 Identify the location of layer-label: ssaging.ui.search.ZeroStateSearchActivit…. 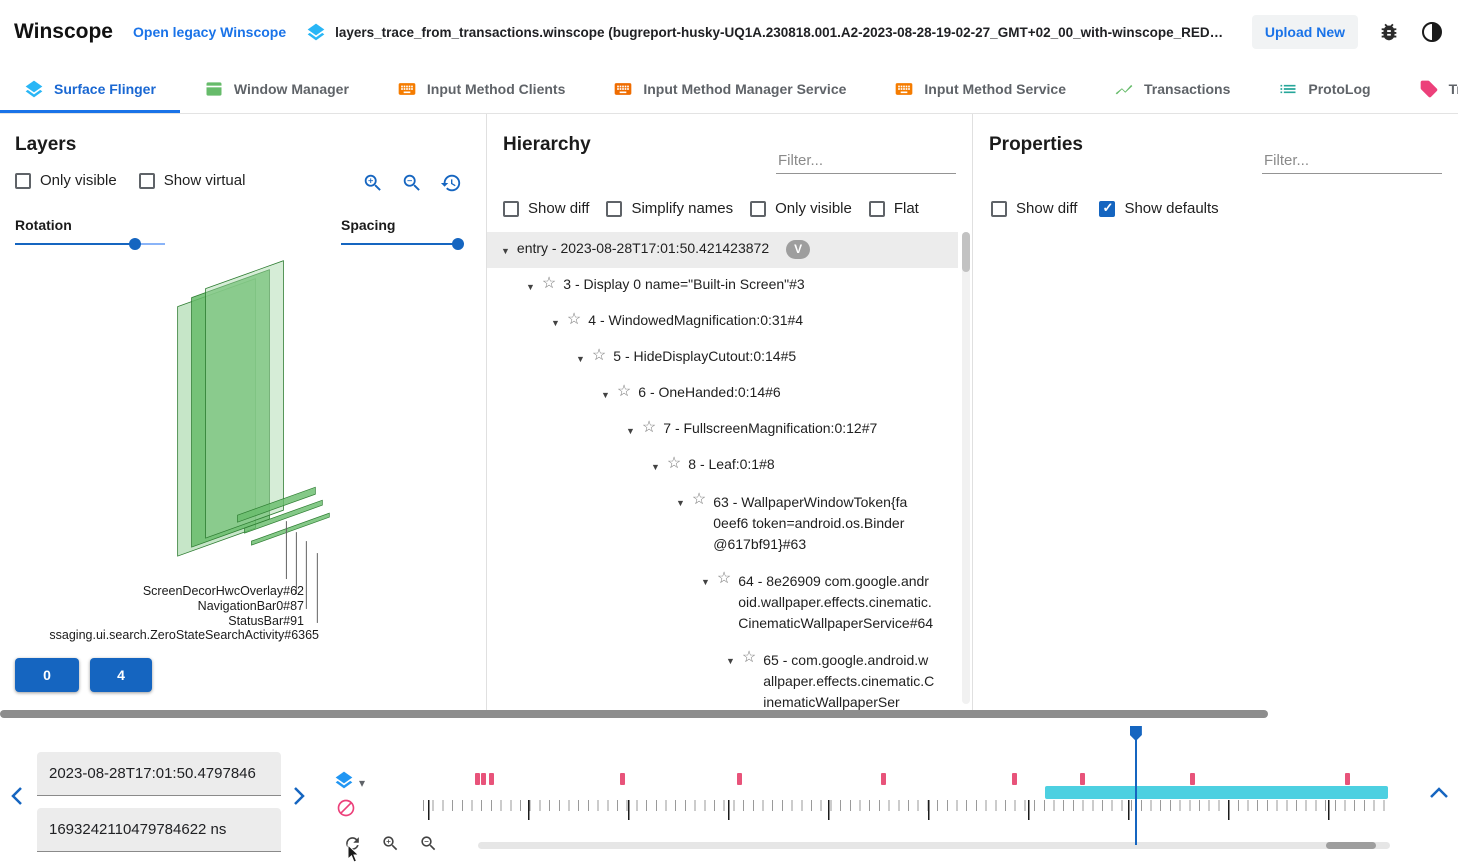
(184, 635).